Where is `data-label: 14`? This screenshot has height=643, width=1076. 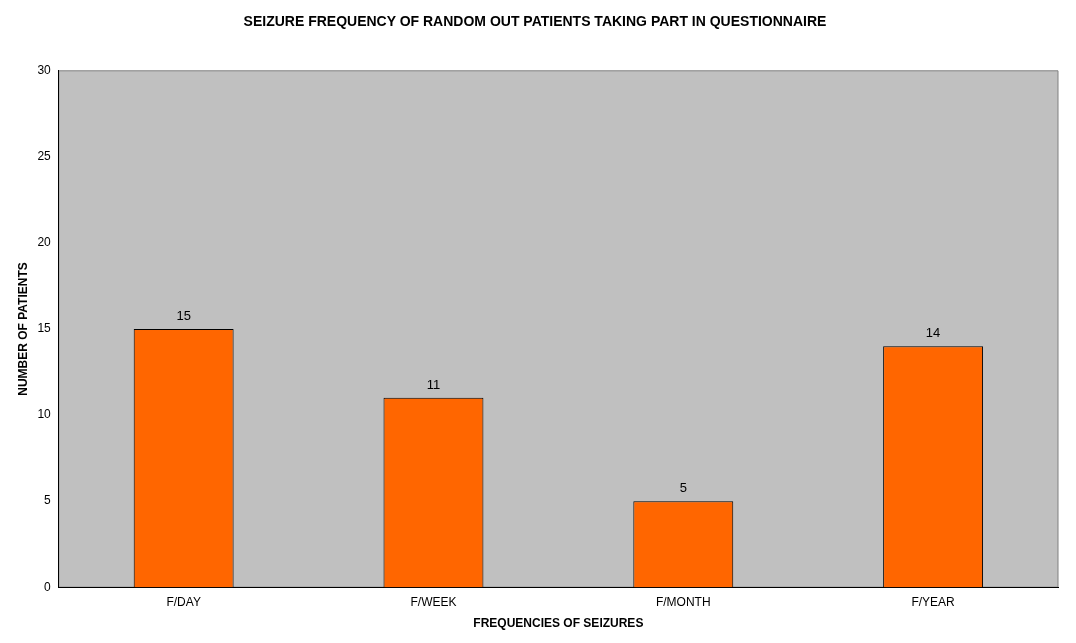
data-label: 14 is located at coordinates (933, 333).